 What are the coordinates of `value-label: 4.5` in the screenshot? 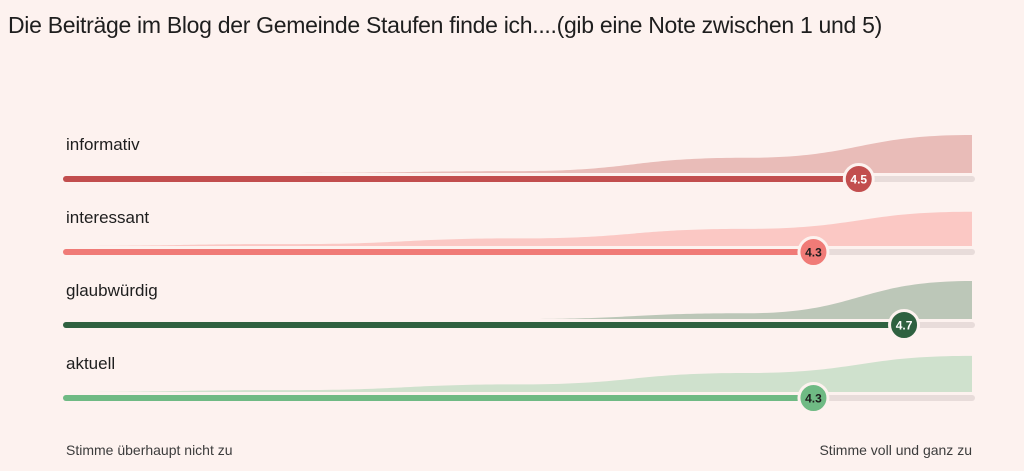 It's located at (858, 180).